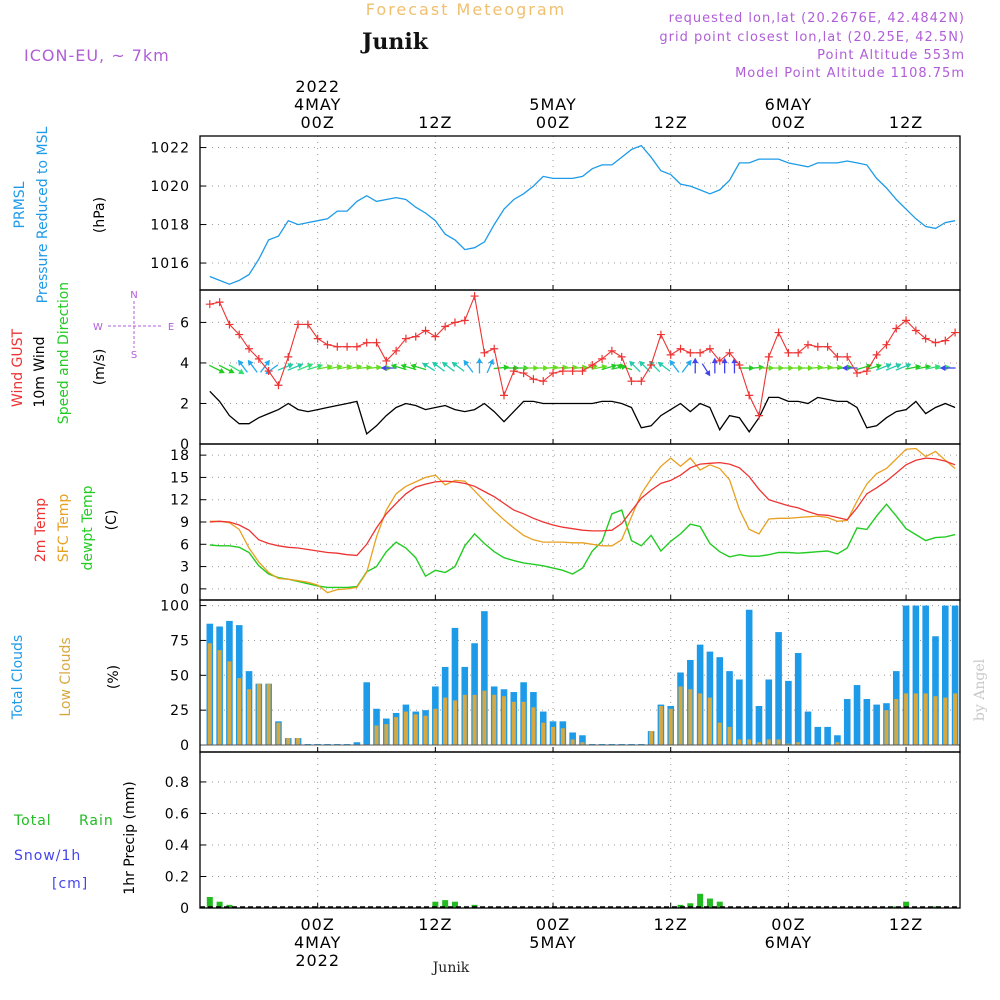 This screenshot has width=1000, height=1000. I want to click on point-altitude: Point Altitude 553m, so click(891, 55).